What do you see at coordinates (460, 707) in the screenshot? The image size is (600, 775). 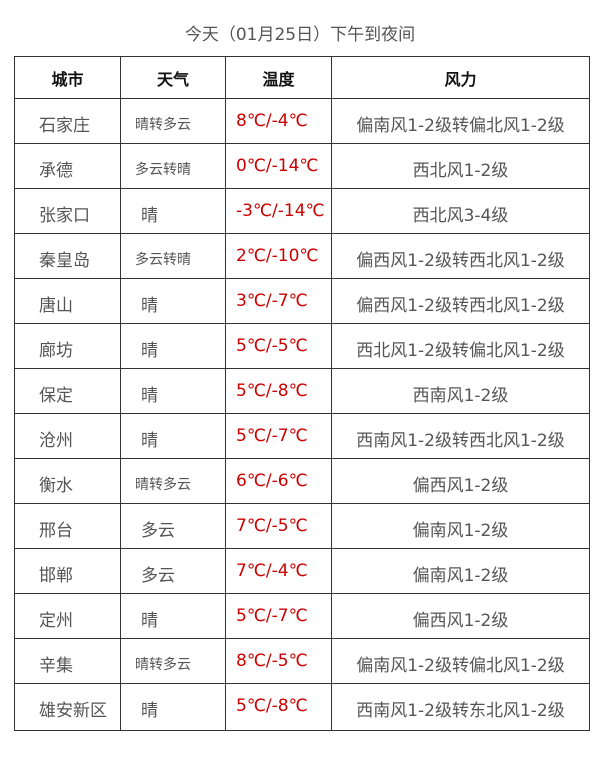 I see `wind-cell: 西南风1-2级转东北风1-2级` at bounding box center [460, 707].